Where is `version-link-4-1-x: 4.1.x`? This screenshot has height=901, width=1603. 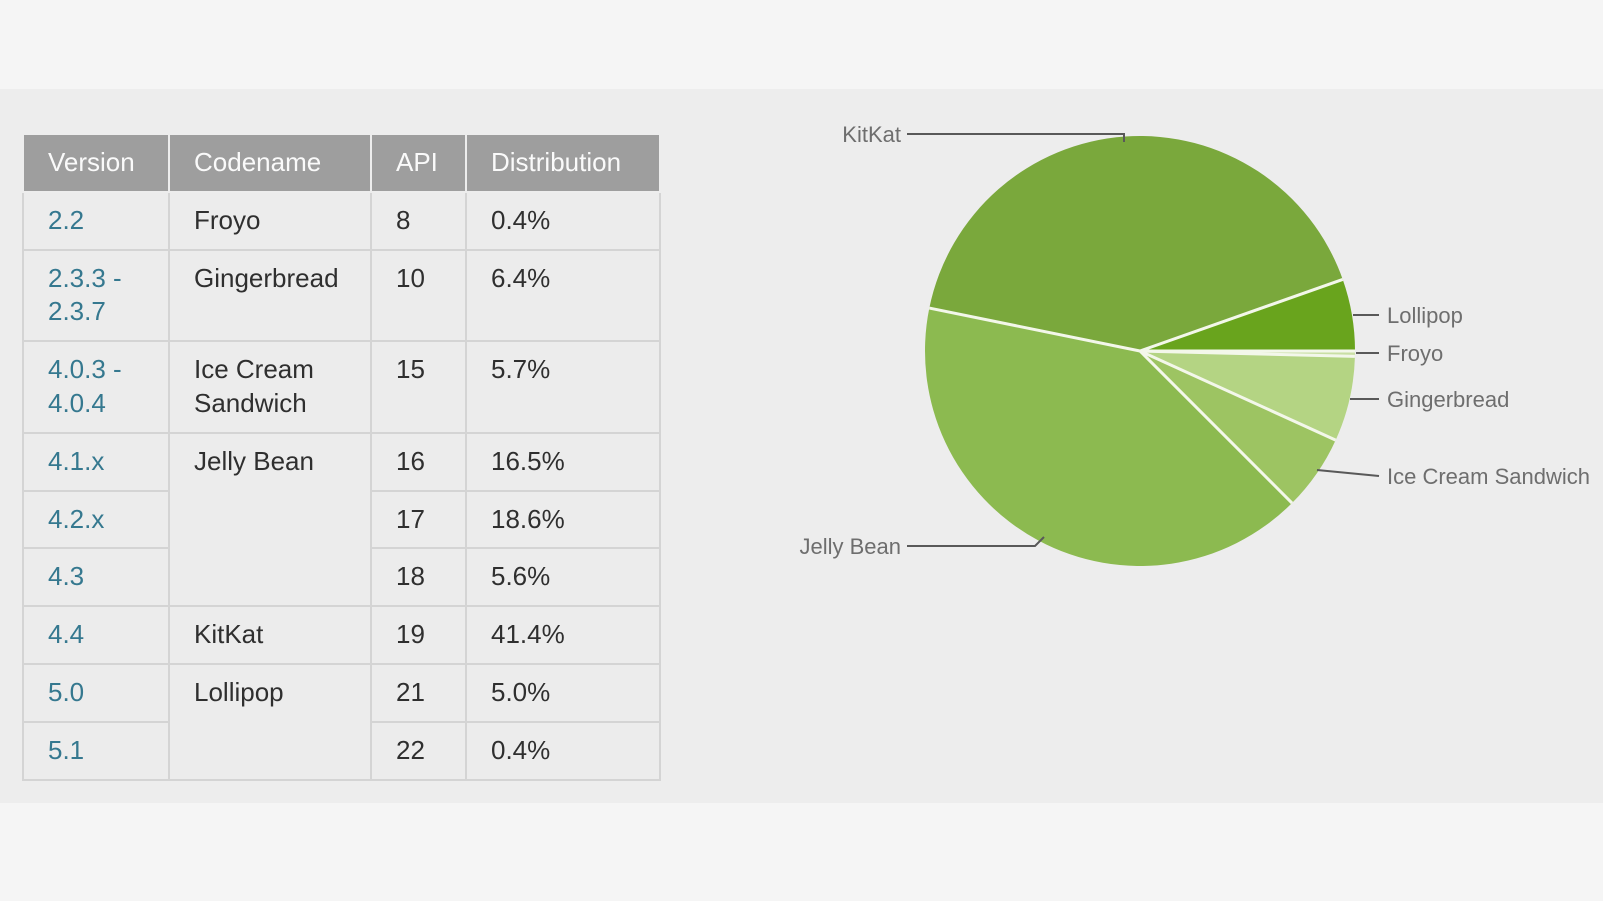
version-link-4-1-x: 4.1.x is located at coordinates (76, 460).